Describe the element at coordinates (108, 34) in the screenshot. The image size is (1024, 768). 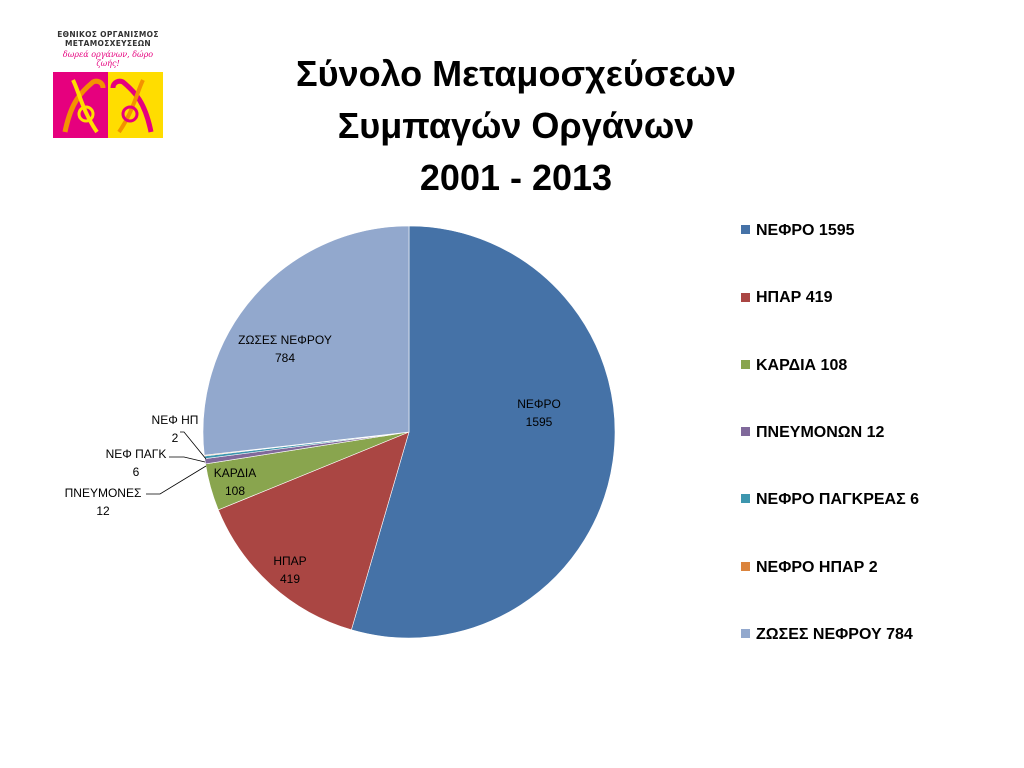
I see `logo-org-name-line1: ΕΘΝΙΚΟΣ ΟΡΓΑΝΙΣΜΟΣ` at that location.